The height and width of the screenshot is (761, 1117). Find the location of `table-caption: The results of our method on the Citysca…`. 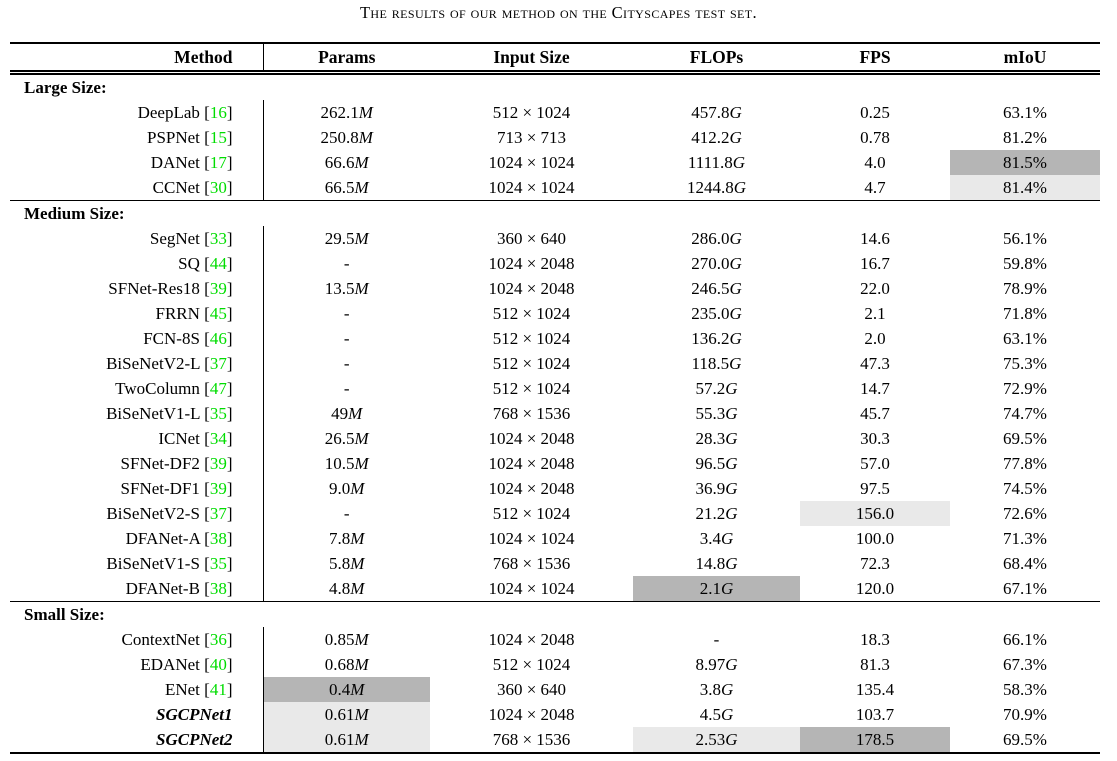

table-caption: The results of our method on the Citysca… is located at coordinates (558, 12).